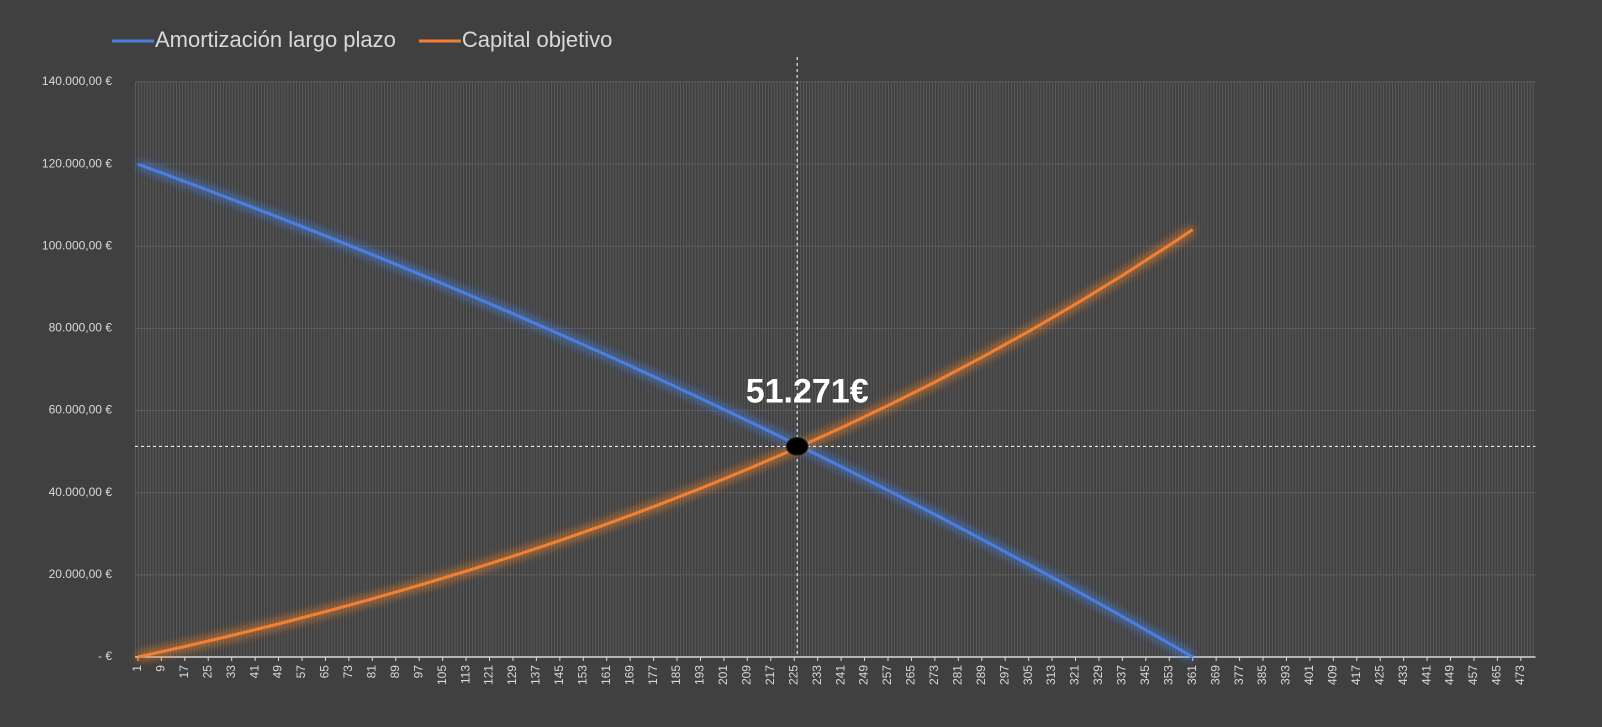 The image size is (1602, 727). What do you see at coordinates (1356, 675) in the screenshot?
I see `x-tick-label: 417` at bounding box center [1356, 675].